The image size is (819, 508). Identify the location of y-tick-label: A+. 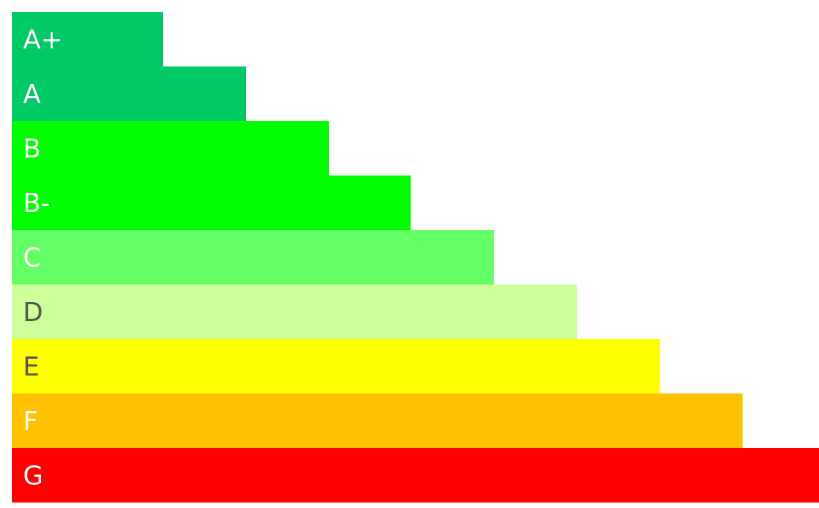
(43, 40).